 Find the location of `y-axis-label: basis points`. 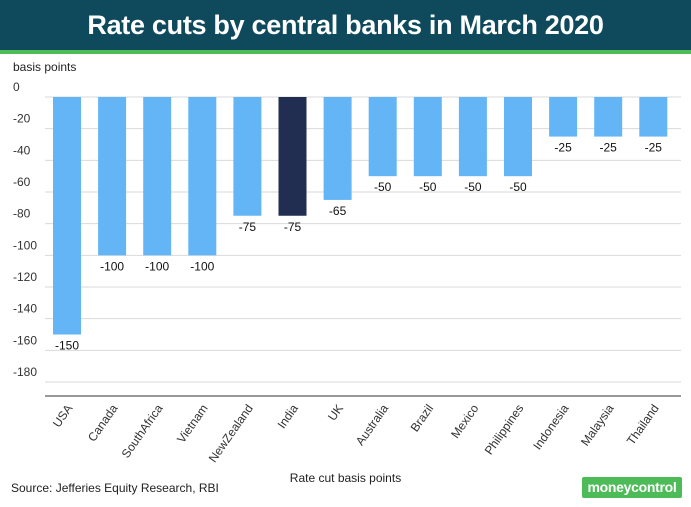

y-axis-label: basis points is located at coordinates (45, 67).